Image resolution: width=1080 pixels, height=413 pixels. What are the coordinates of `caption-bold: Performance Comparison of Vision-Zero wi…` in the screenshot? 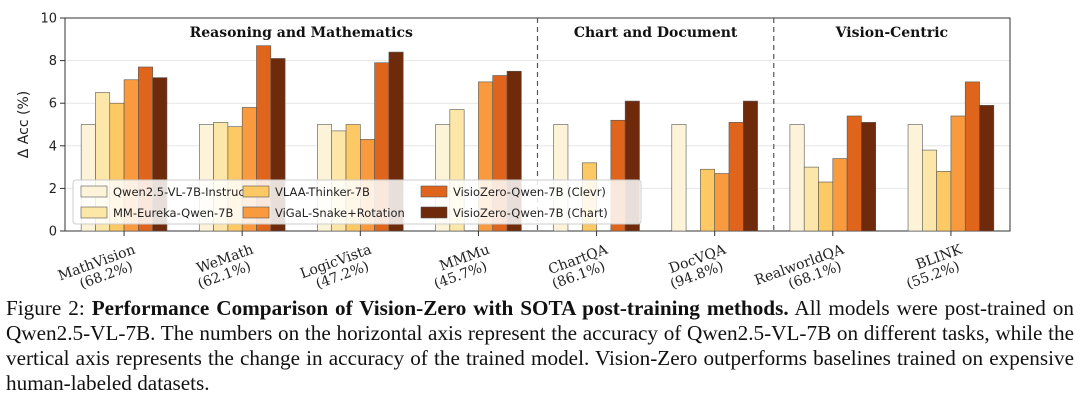 It's located at (440, 308).